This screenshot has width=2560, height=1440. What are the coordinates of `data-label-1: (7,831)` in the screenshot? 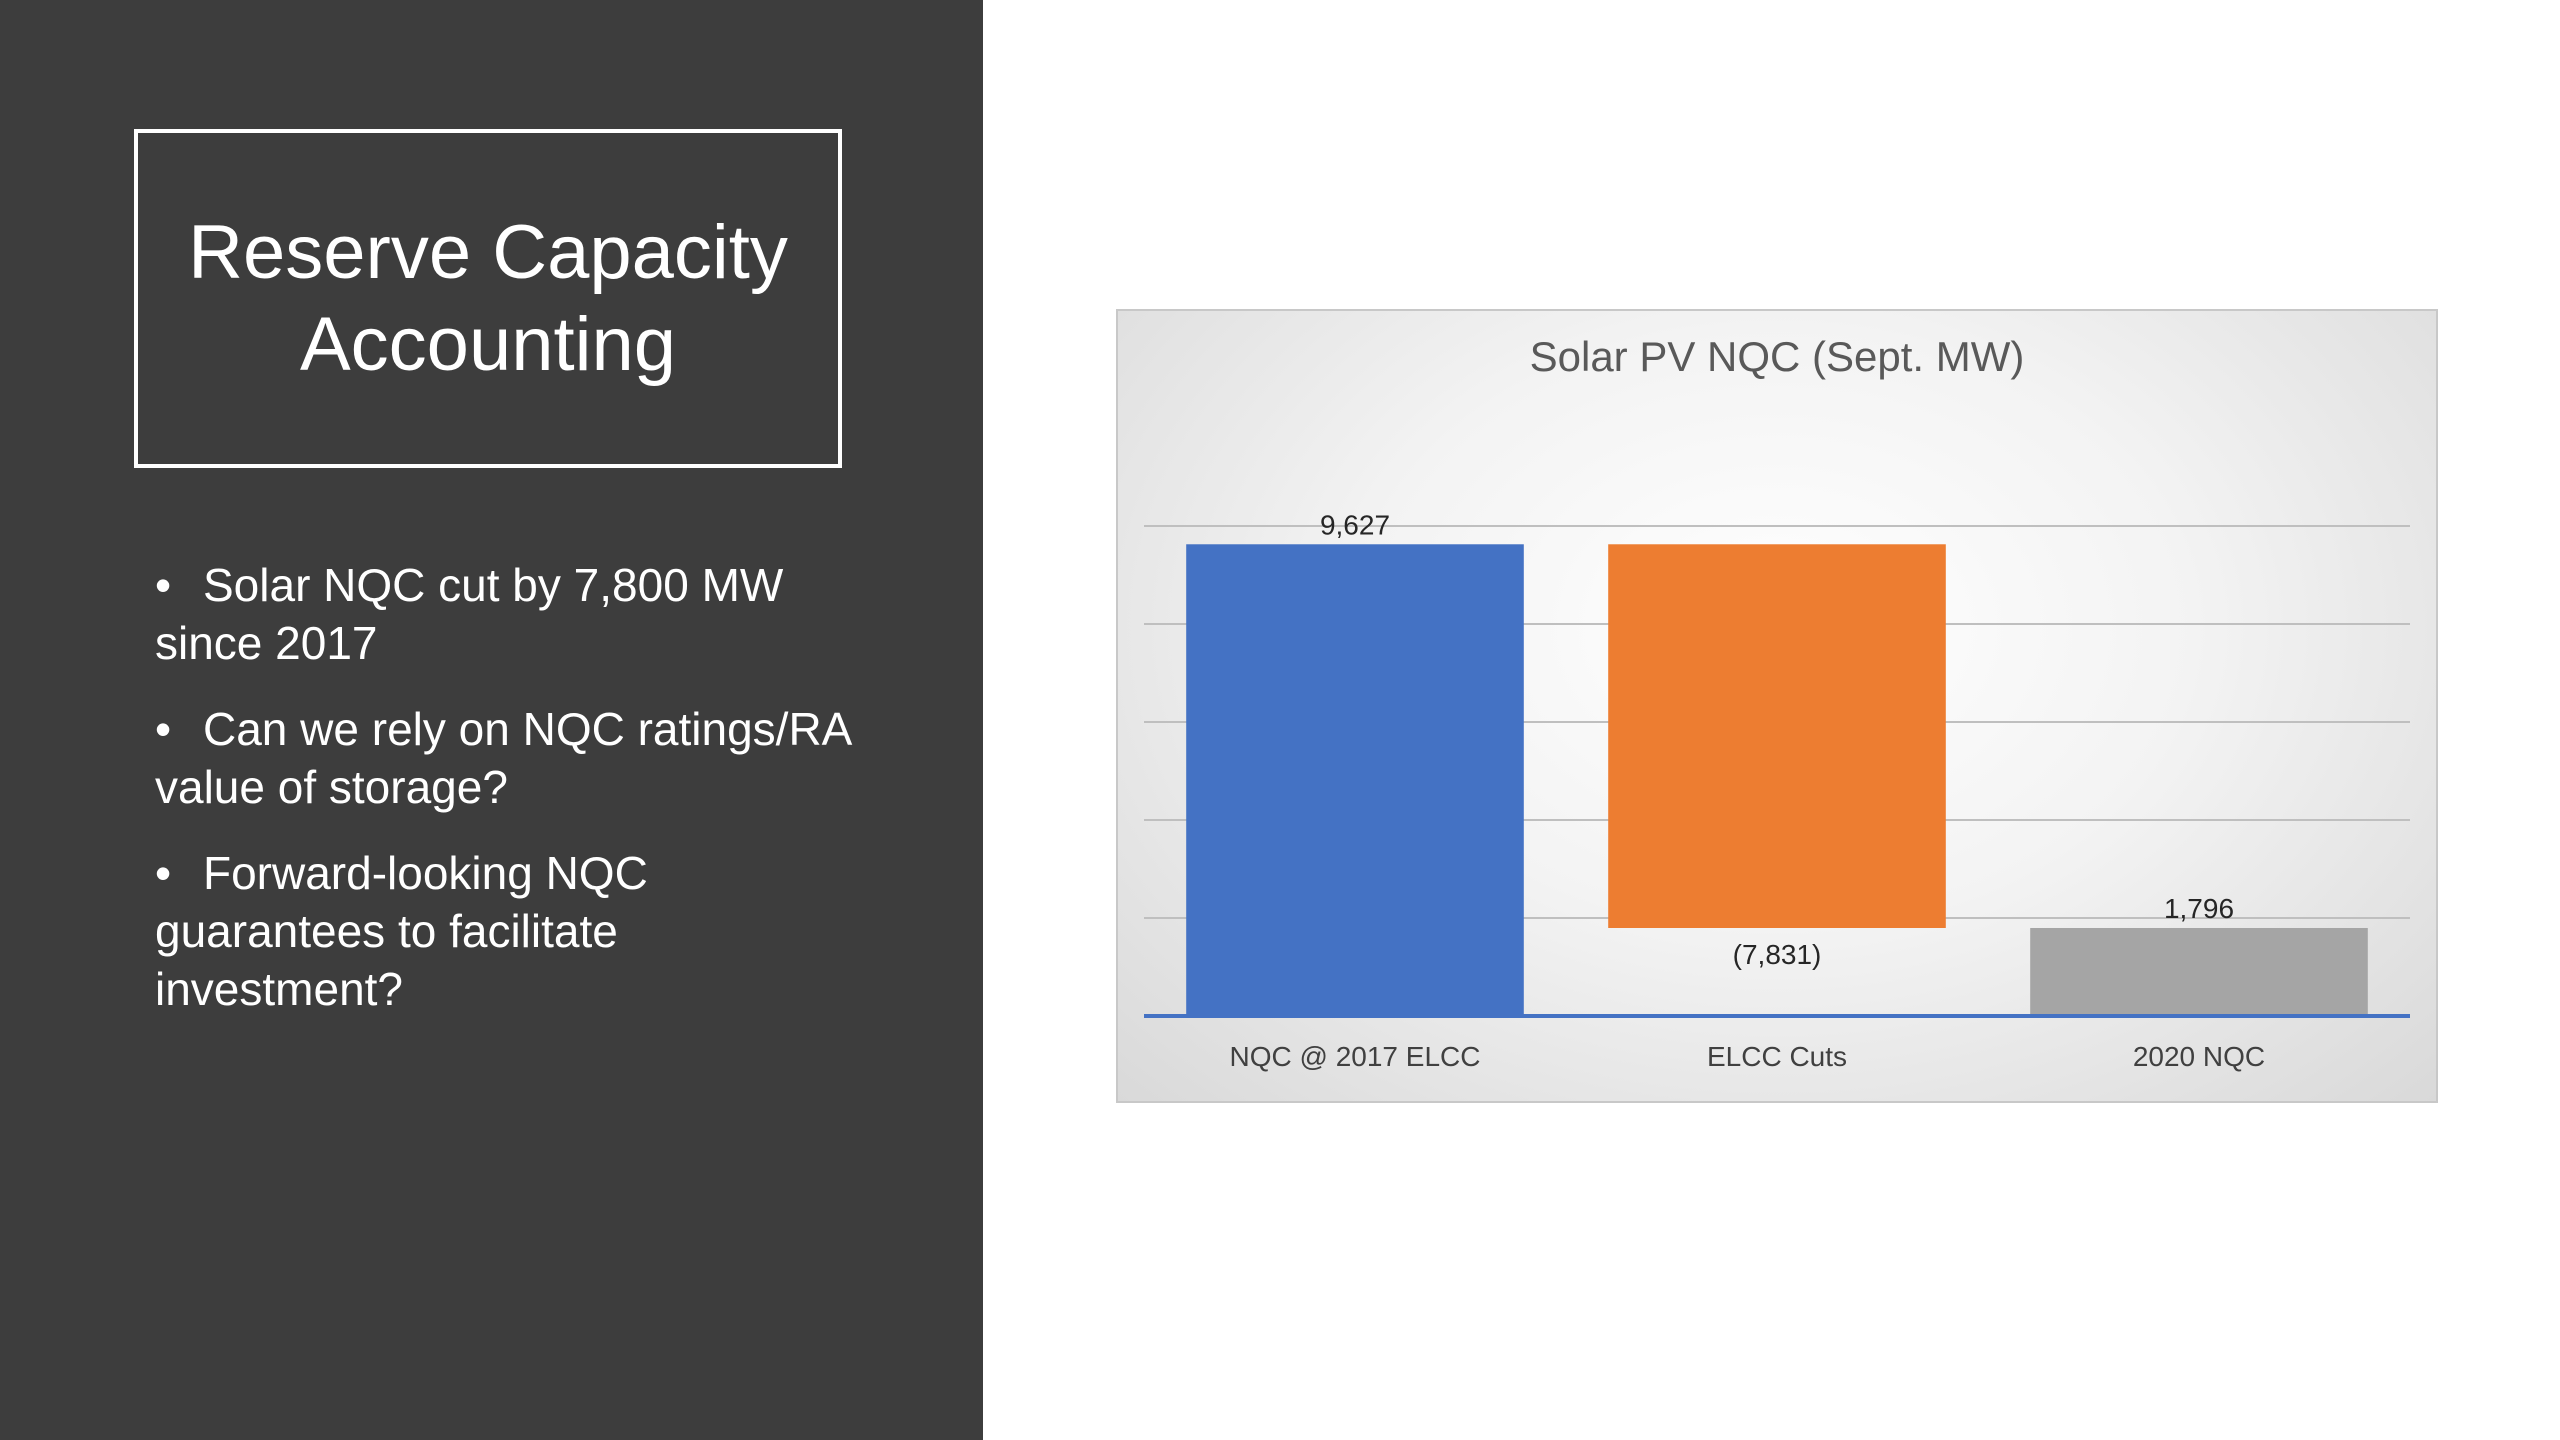 It's located at (1777, 954).